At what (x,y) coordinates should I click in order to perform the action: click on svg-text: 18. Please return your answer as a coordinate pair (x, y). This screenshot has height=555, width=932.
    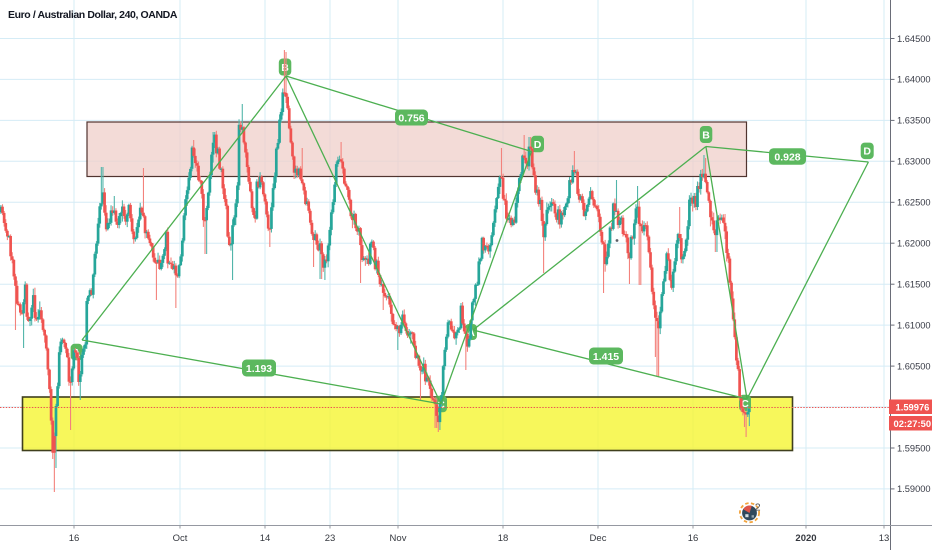
    Looking at the image, I should click on (503, 538).